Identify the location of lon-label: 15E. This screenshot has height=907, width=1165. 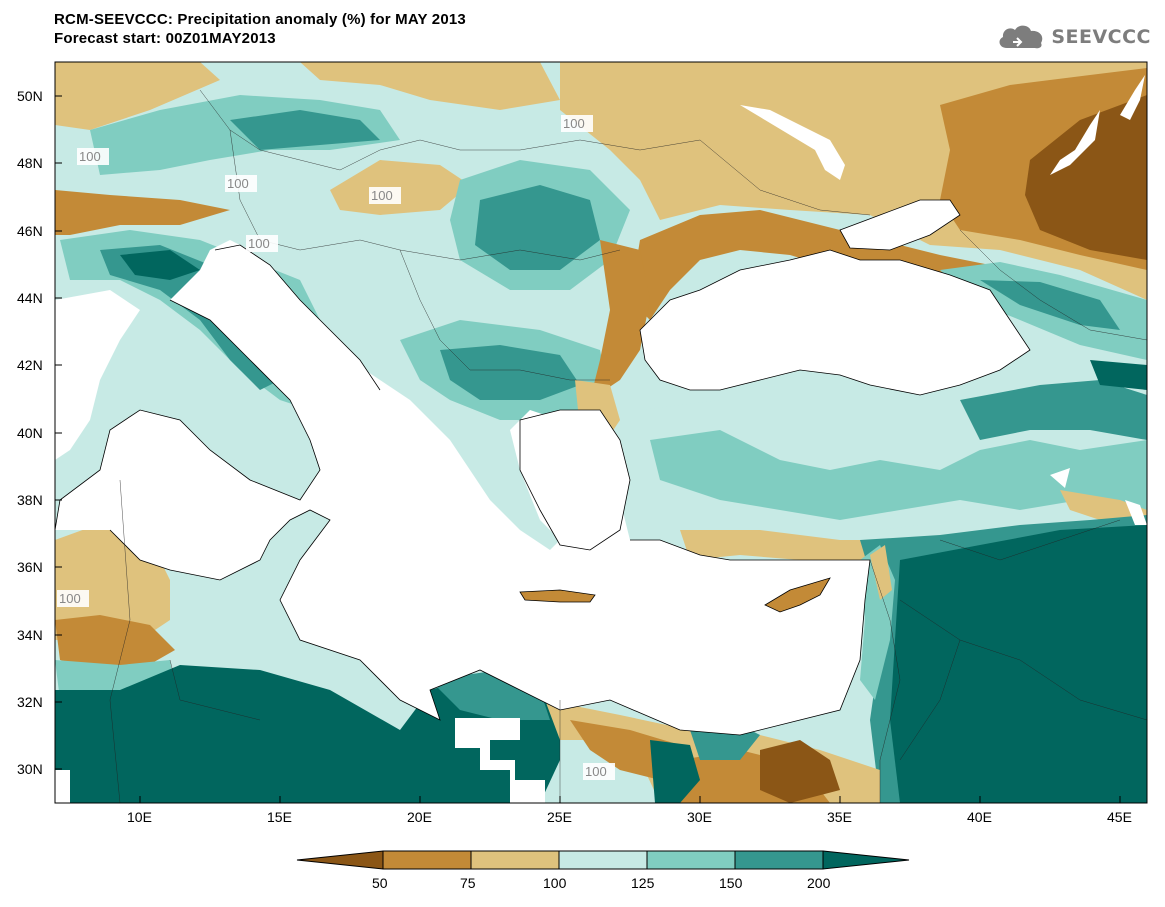
(279, 817).